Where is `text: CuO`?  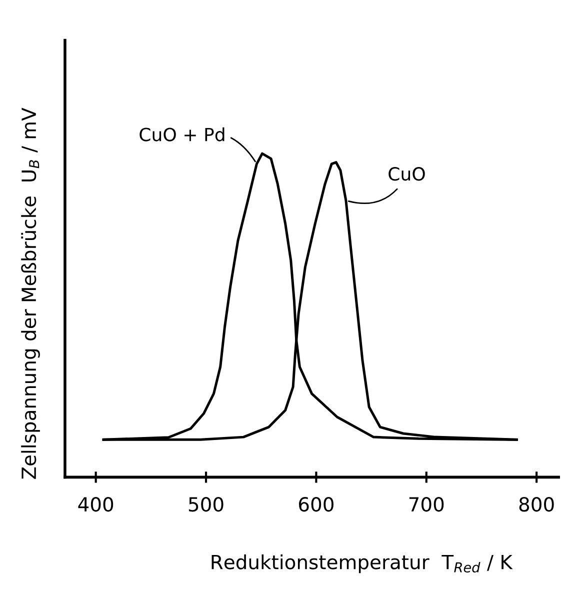 text: CuO is located at coordinates (406, 174).